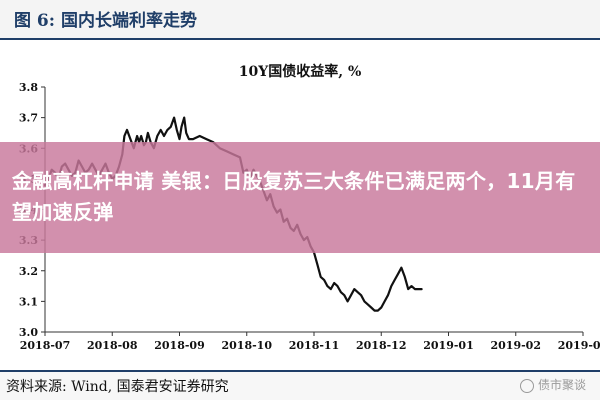  I want to click on x-tick-label: 2018-11, so click(314, 345).